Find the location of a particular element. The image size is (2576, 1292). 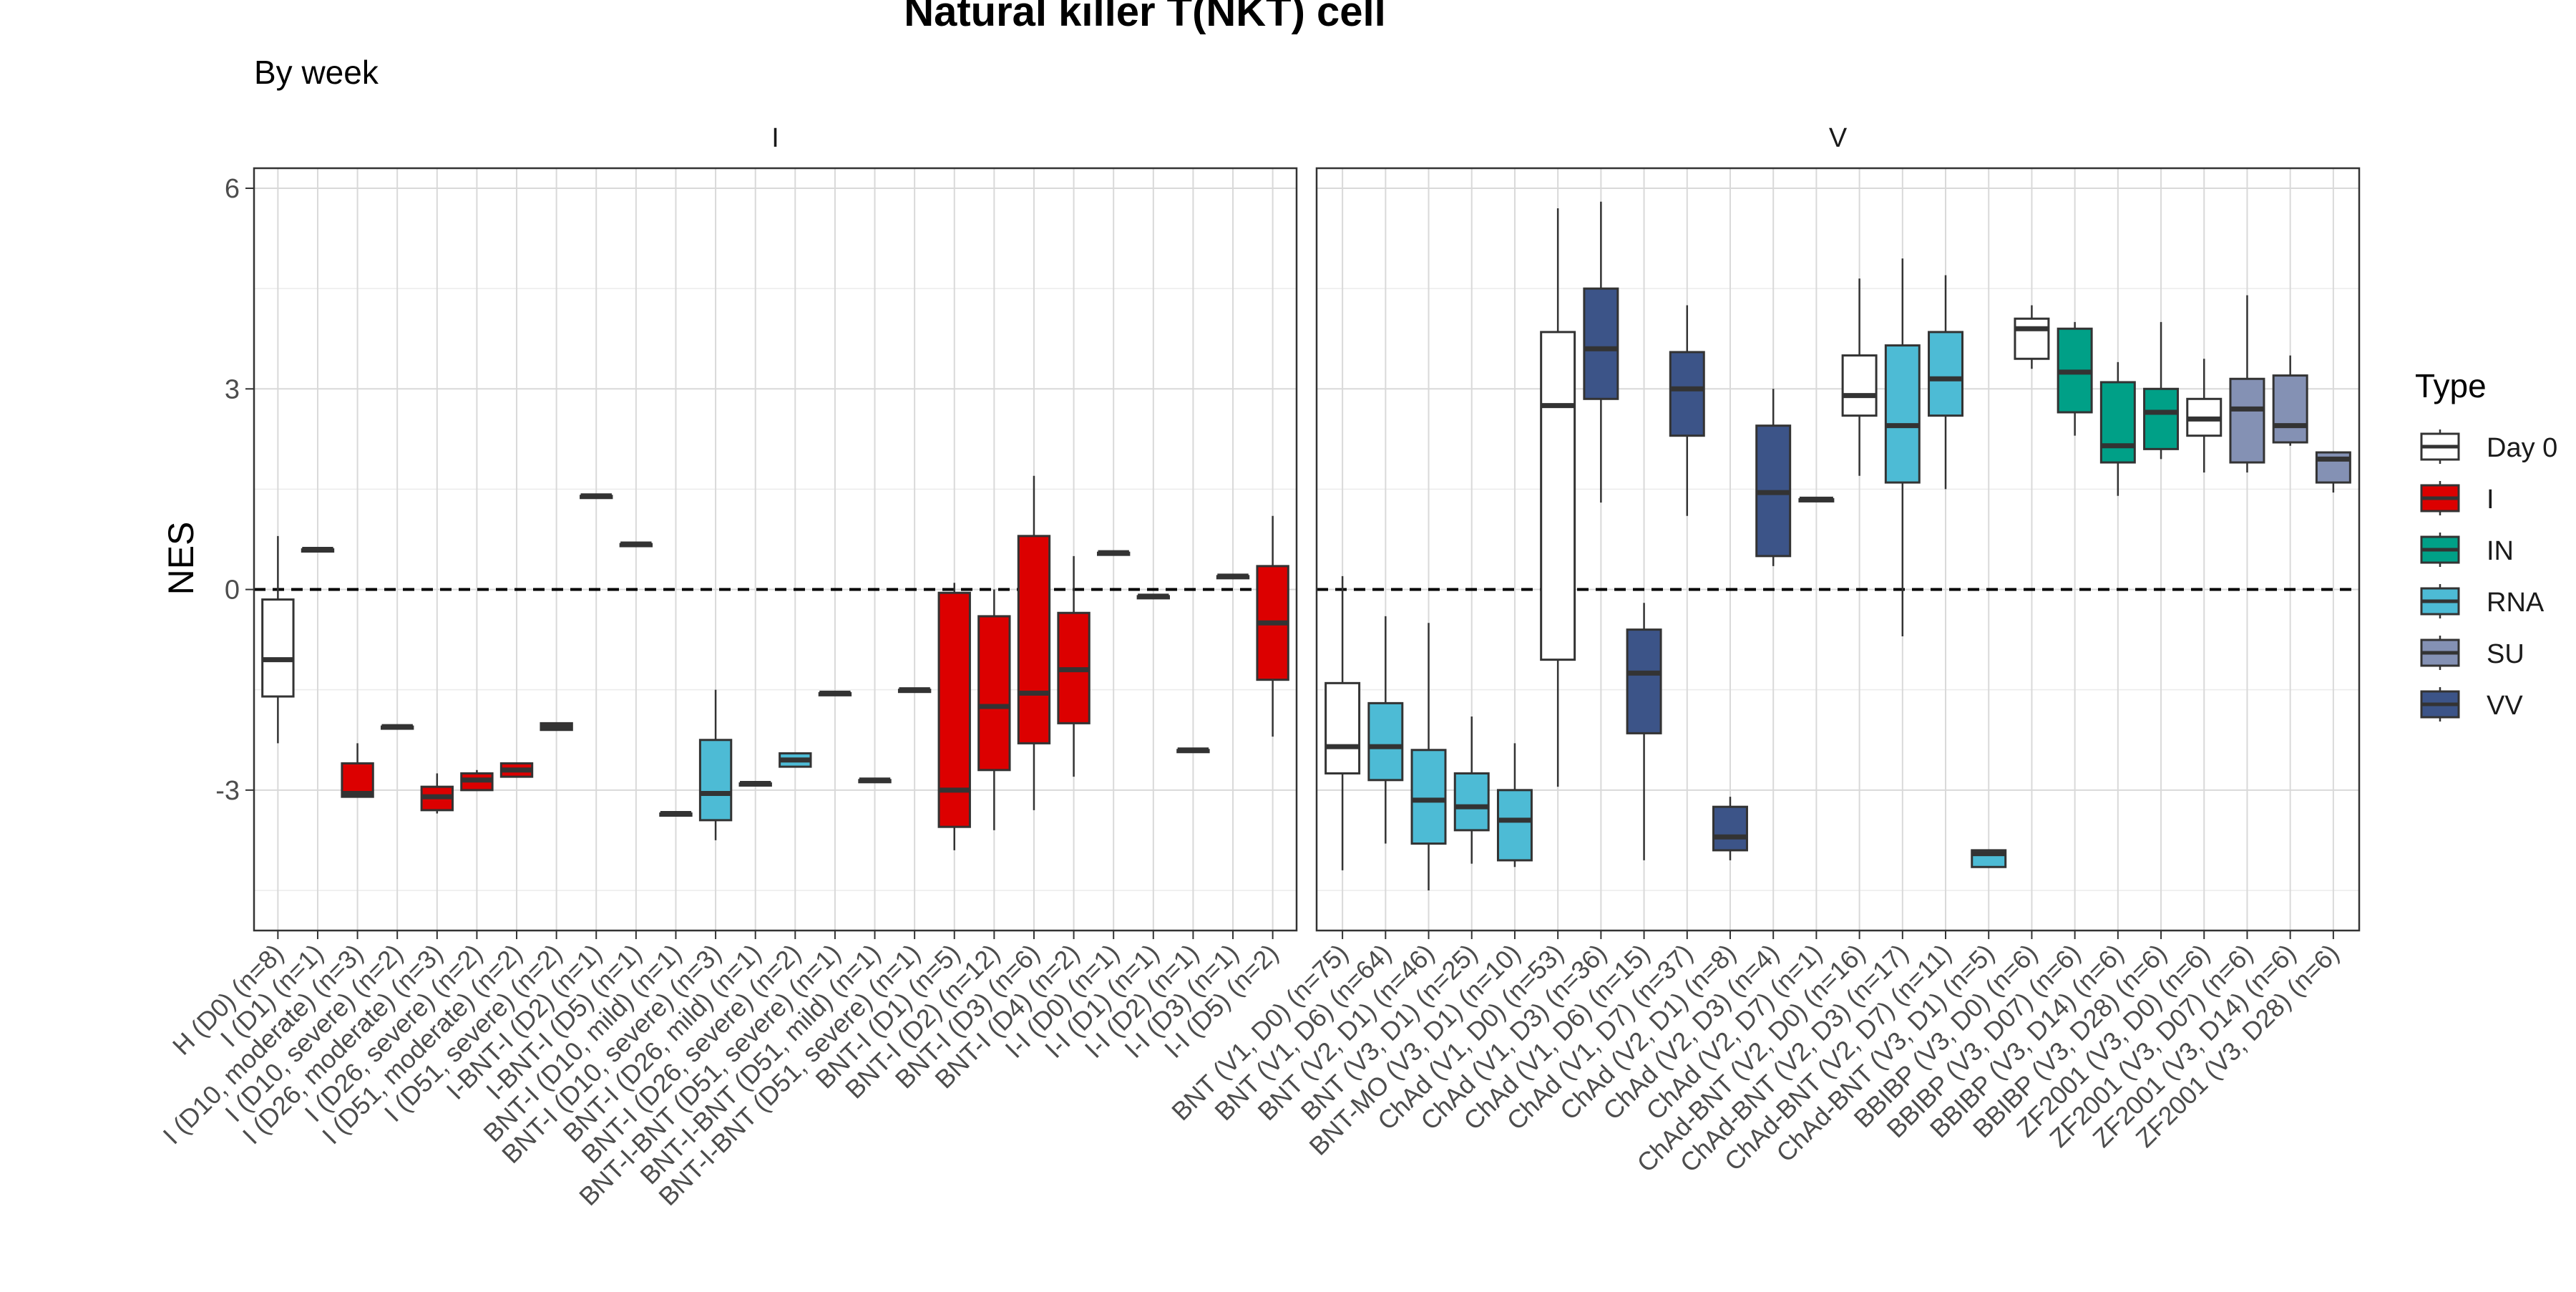

y-tick-label: 6 is located at coordinates (232, 189).